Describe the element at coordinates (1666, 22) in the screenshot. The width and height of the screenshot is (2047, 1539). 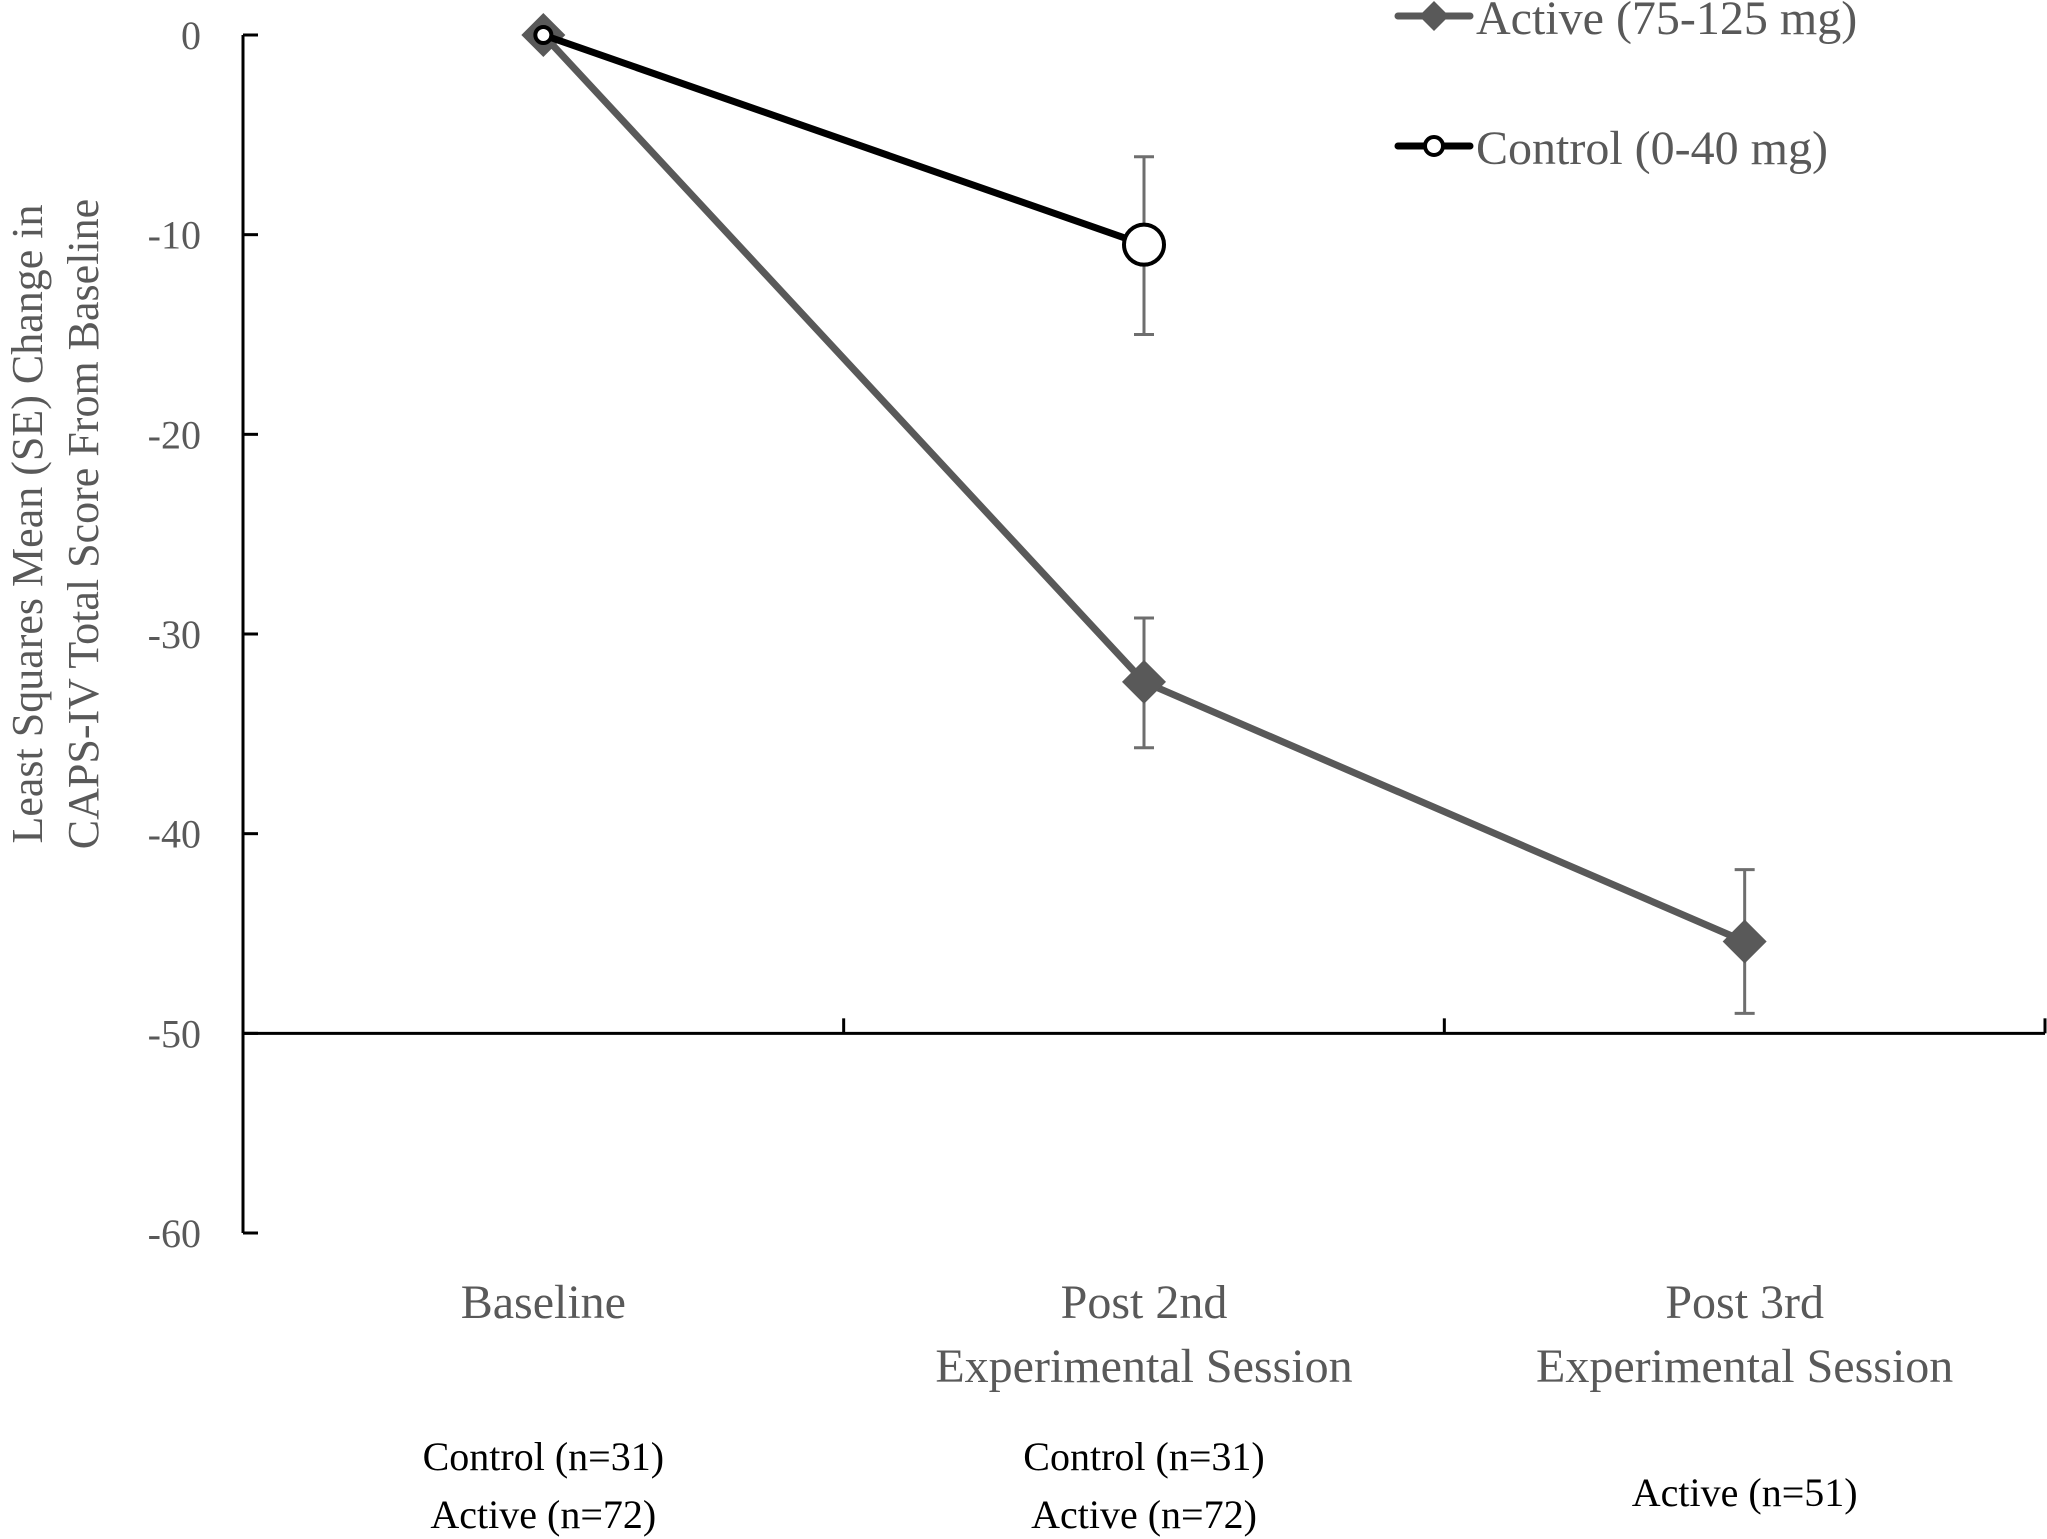
I see `legend-label: Active (75-125 mg)` at that location.